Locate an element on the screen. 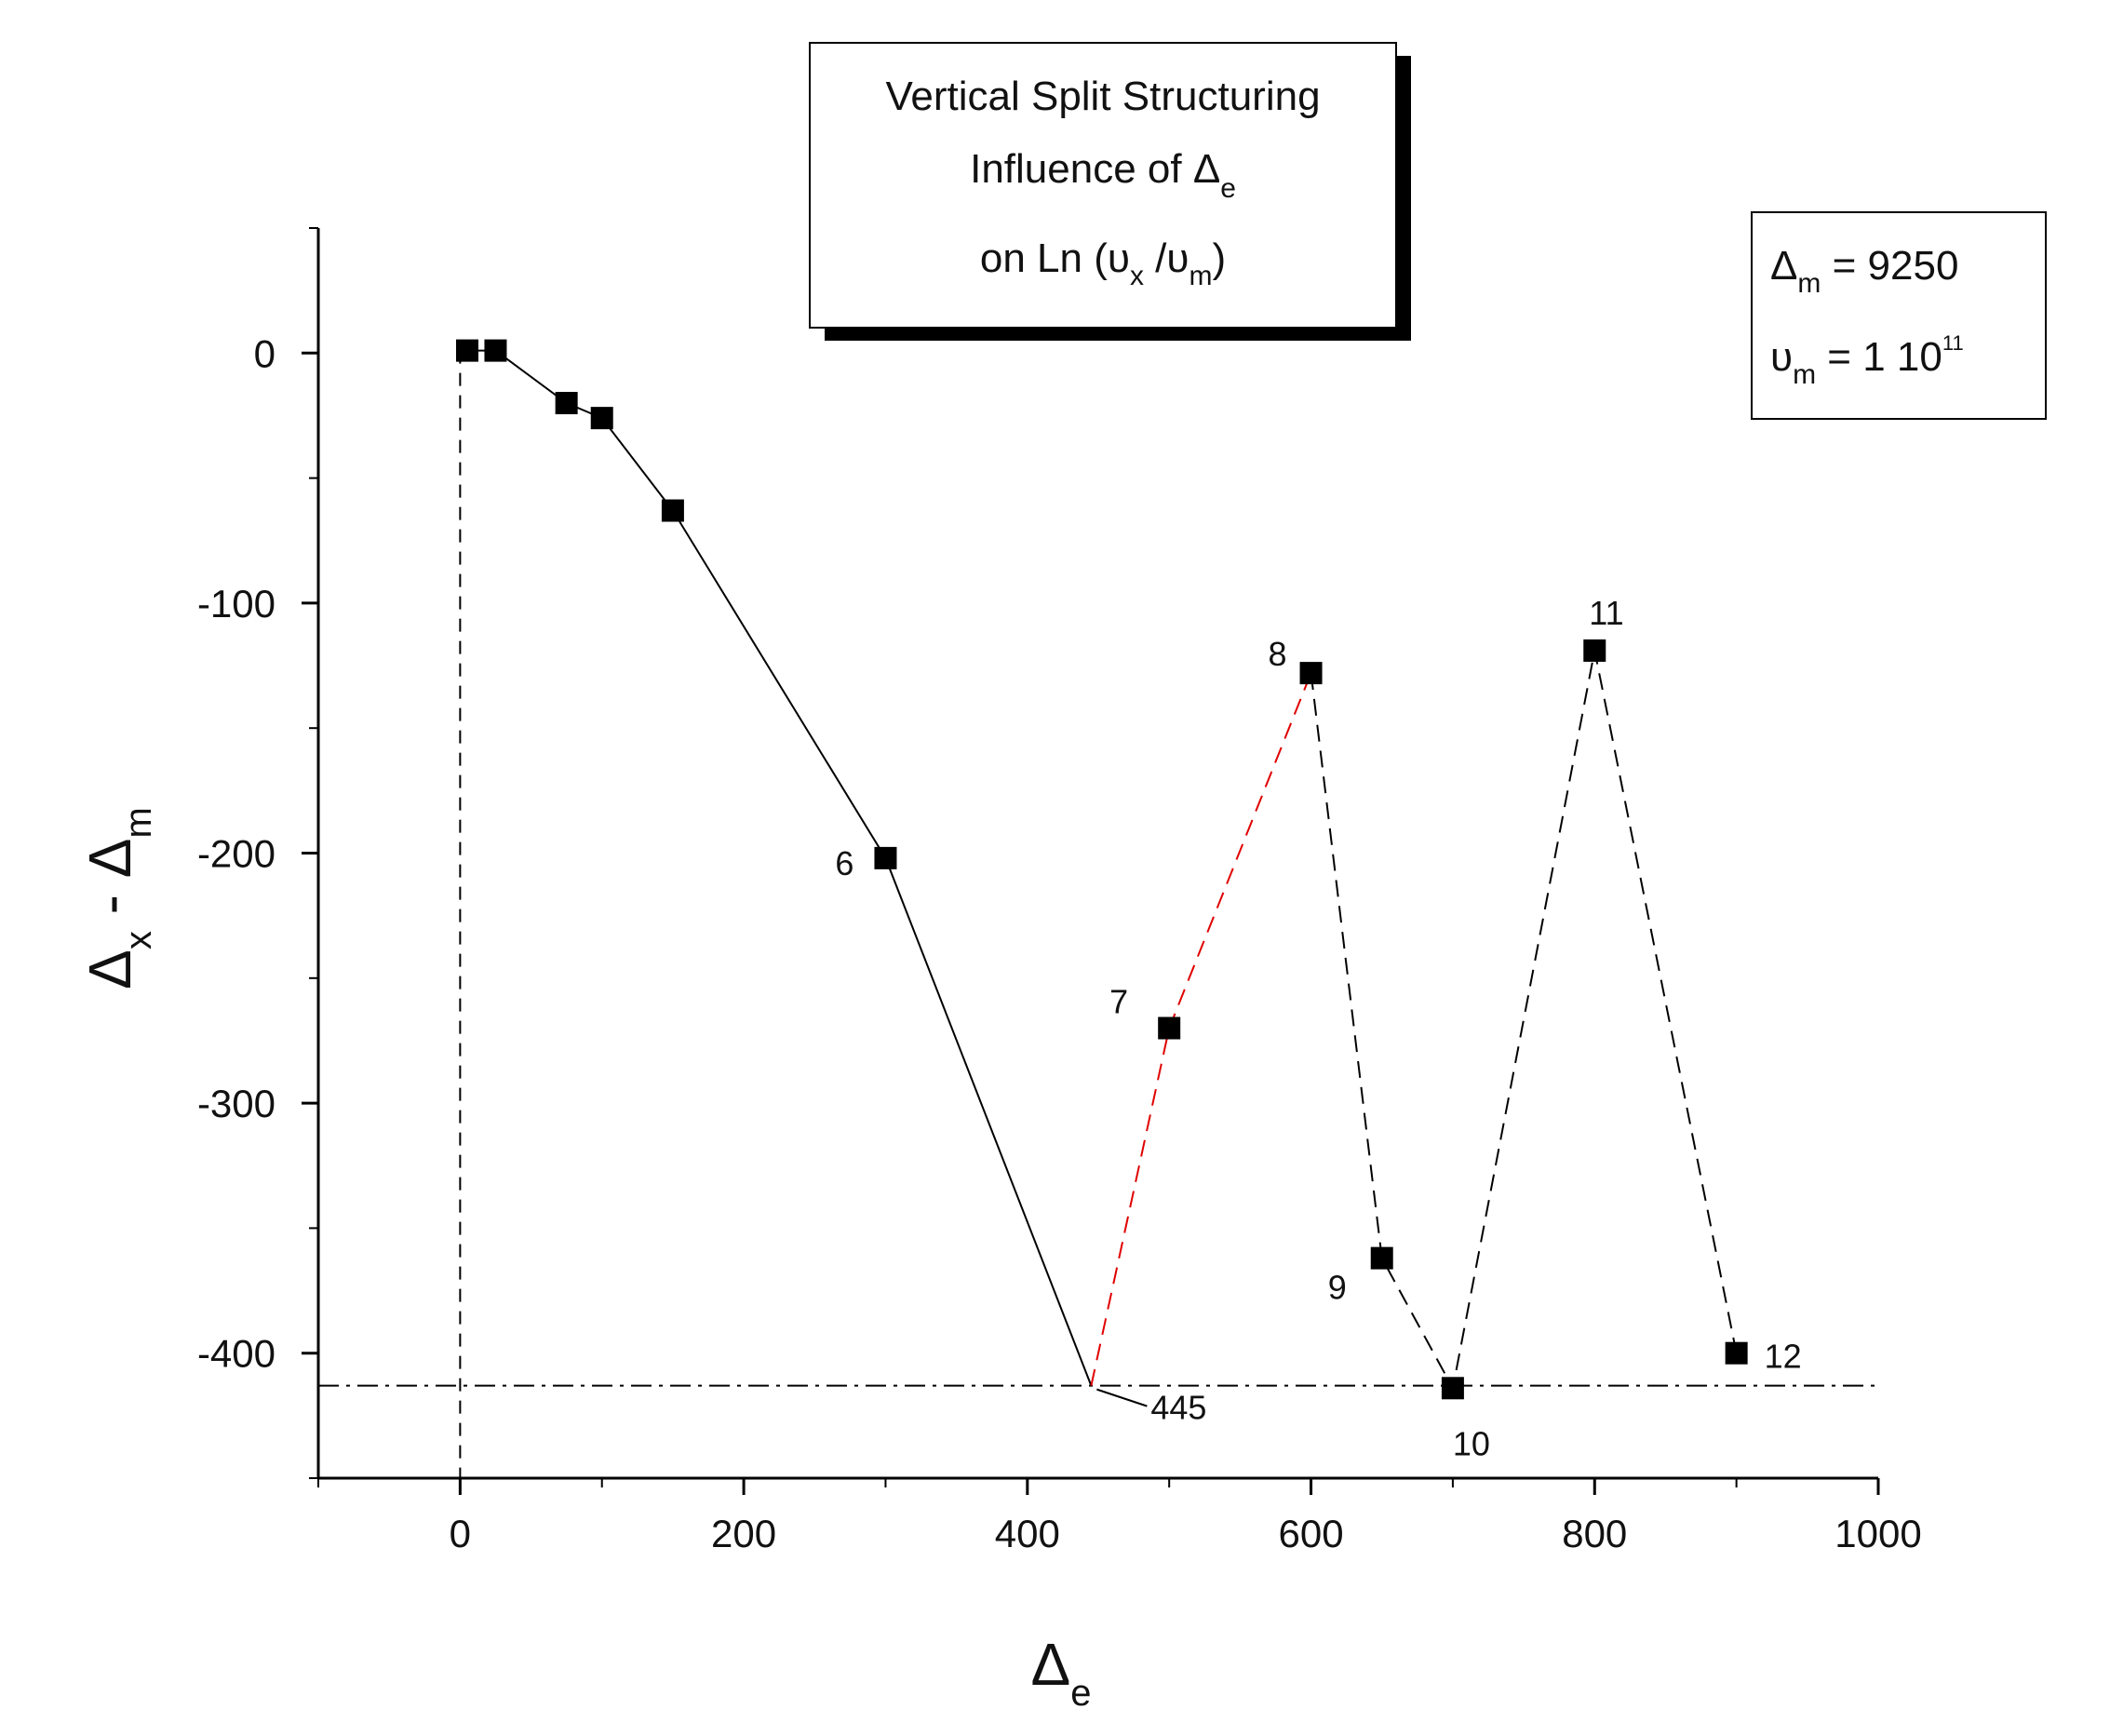 The image size is (2110, 1736). series-line is located at coordinates (1524, 1021).